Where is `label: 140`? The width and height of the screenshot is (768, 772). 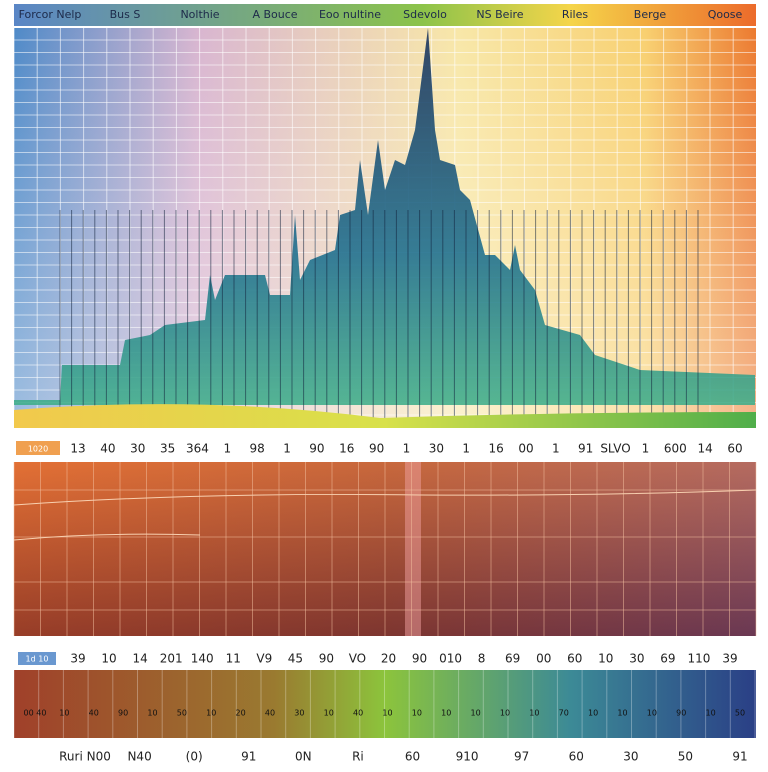
label: 140 is located at coordinates (202, 659).